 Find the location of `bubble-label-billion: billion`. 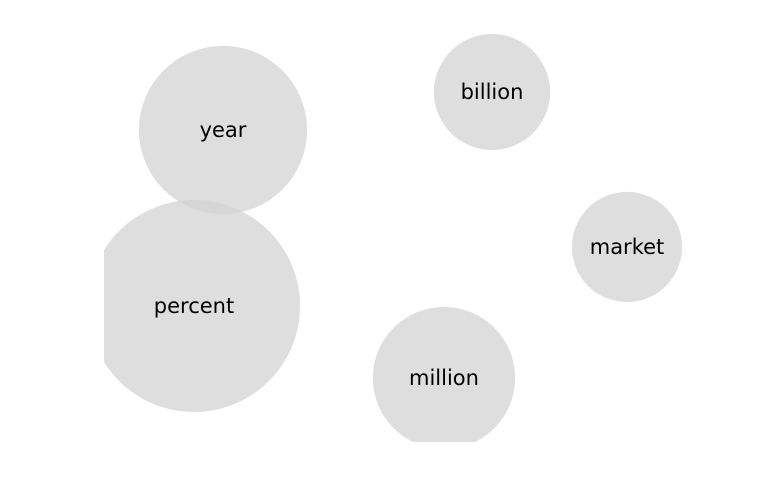

bubble-label-billion: billion is located at coordinates (492, 92).